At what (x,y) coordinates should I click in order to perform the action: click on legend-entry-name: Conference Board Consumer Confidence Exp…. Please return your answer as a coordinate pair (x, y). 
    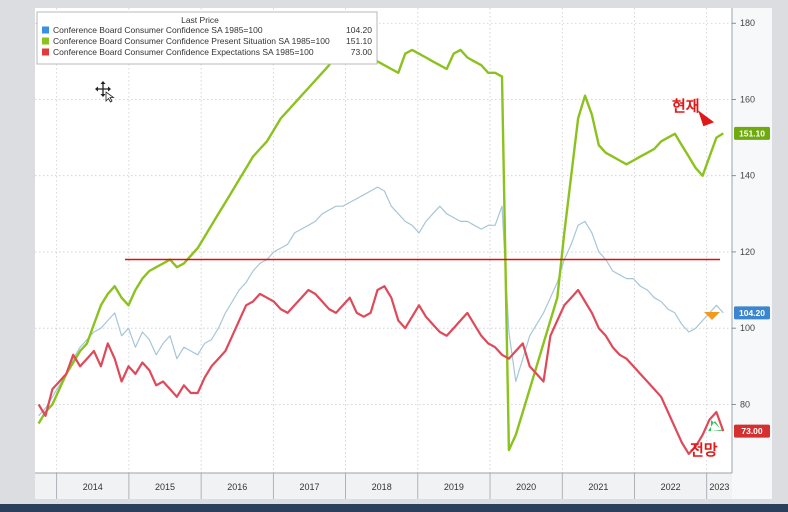
    Looking at the image, I should click on (183, 52).